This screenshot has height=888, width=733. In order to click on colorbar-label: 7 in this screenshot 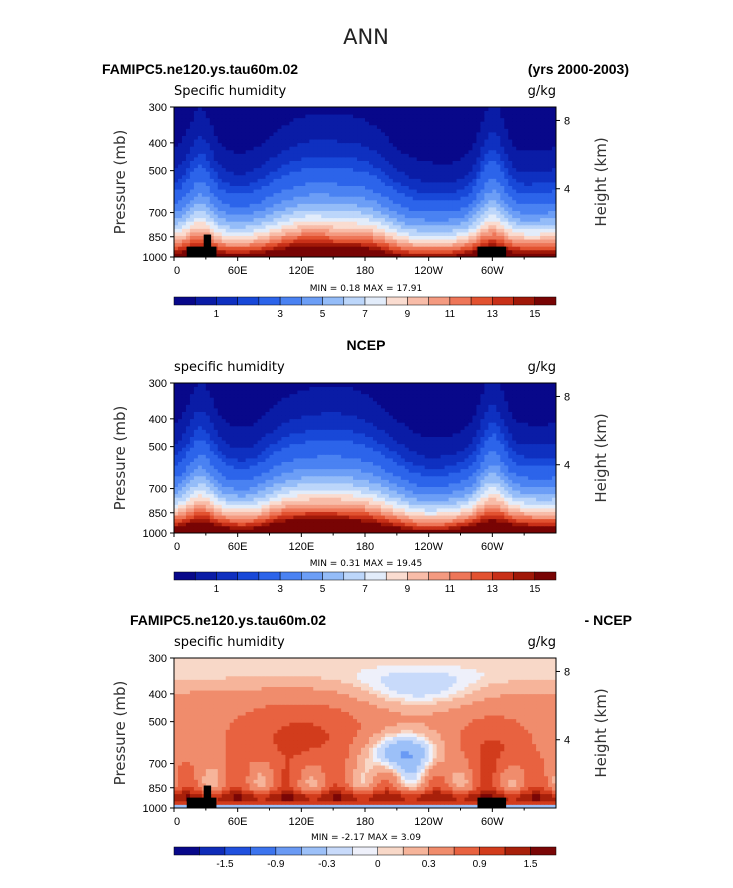, I will do `click(365, 314)`.